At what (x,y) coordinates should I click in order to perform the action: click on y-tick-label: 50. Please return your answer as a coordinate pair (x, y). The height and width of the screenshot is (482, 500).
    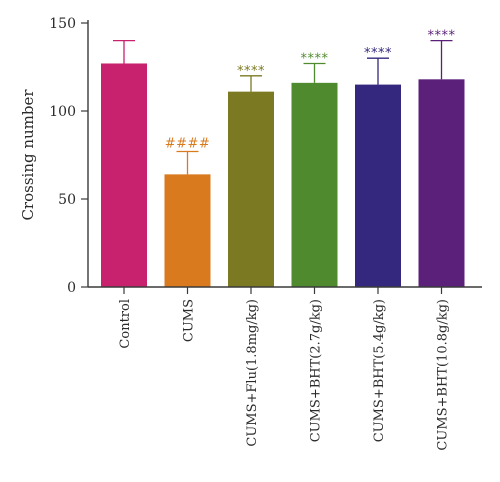
    Looking at the image, I should click on (67, 200).